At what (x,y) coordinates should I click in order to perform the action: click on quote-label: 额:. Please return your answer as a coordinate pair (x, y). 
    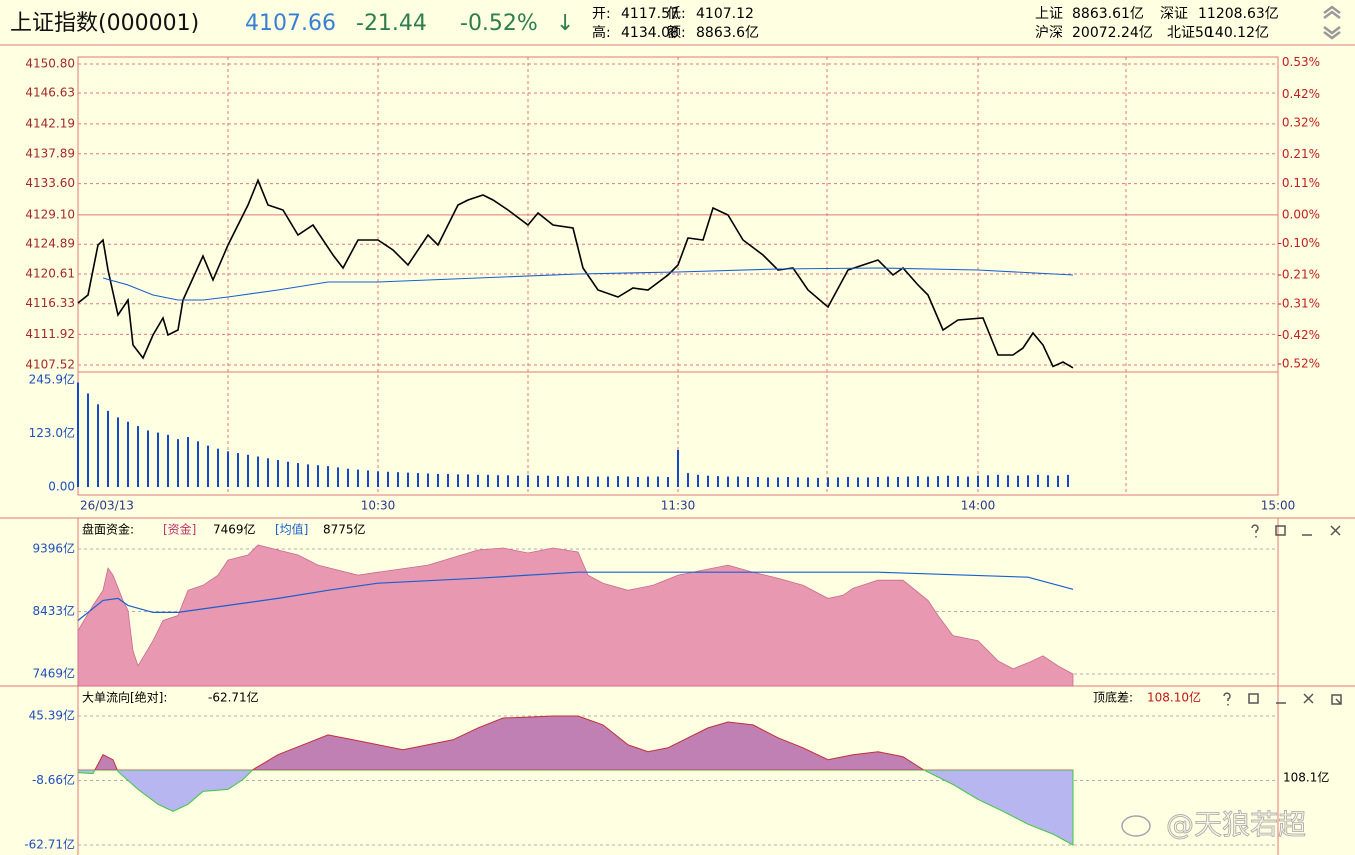
    Looking at the image, I should click on (676, 33).